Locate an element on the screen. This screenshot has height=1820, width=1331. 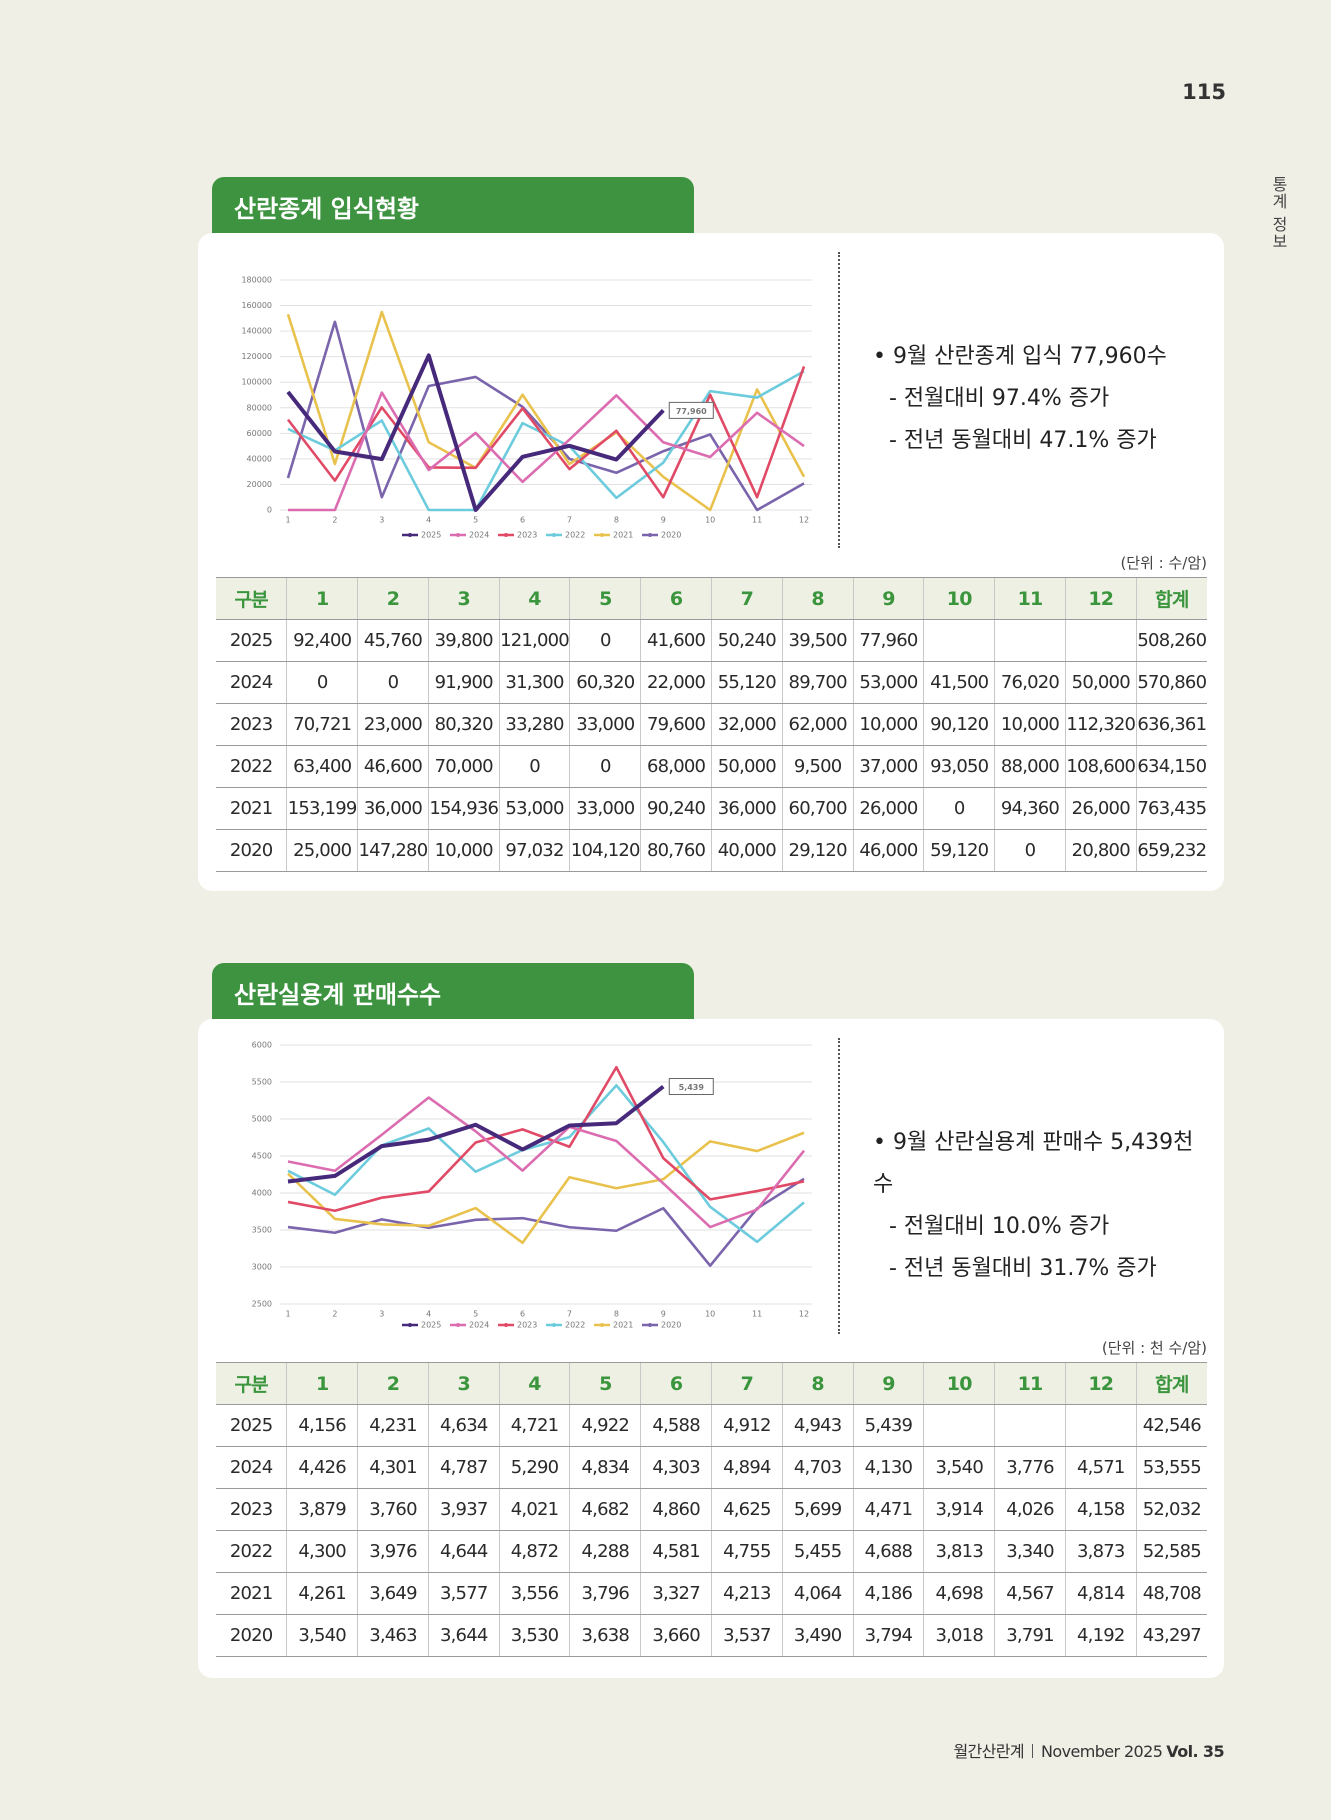
x-tick-label: 5 is located at coordinates (475, 520).